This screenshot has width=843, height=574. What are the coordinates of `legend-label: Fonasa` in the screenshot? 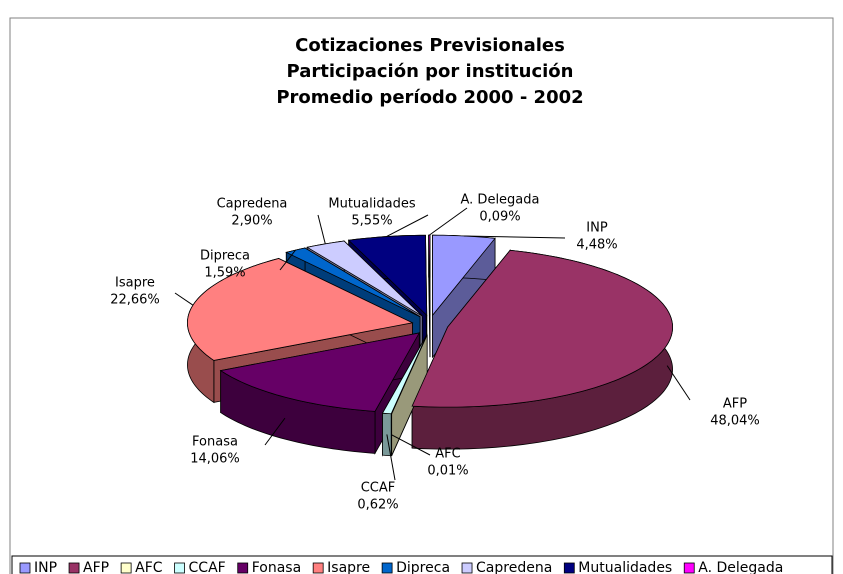 It's located at (276, 567).